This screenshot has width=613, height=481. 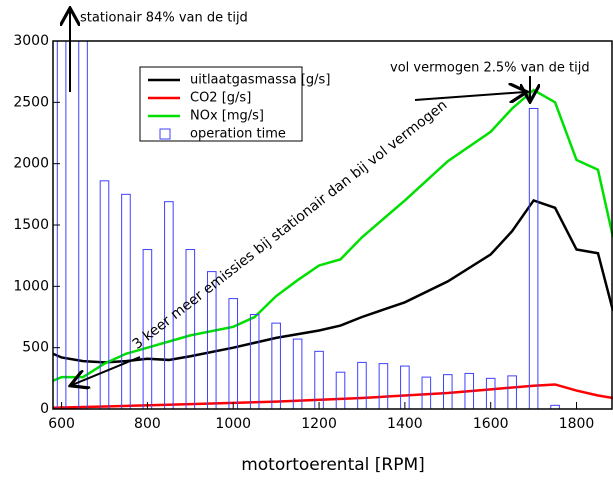 I want to click on y-tick-label: 3000, so click(x=31, y=41).